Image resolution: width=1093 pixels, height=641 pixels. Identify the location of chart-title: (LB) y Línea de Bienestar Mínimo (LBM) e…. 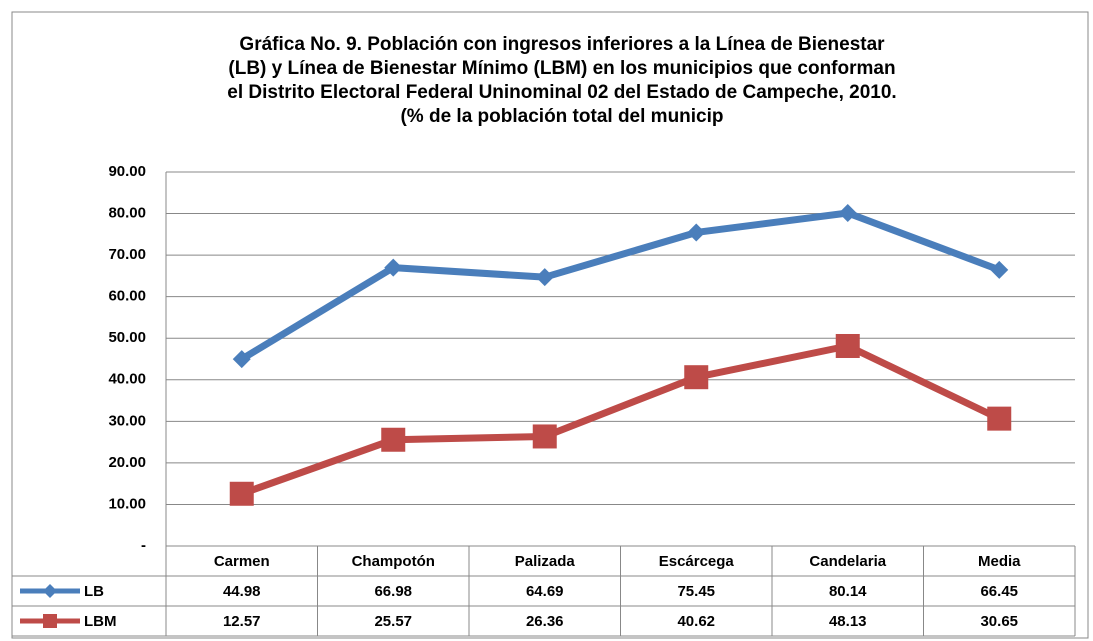
(561, 68).